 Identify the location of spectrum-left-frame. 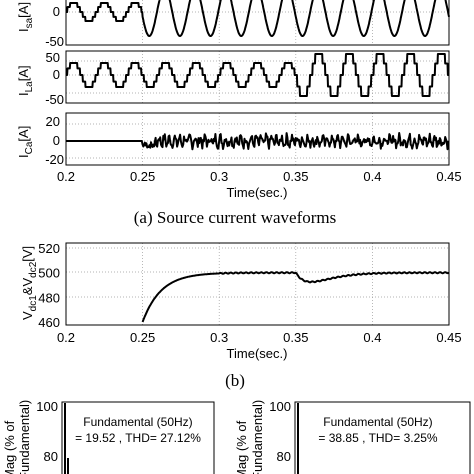
(138, 437).